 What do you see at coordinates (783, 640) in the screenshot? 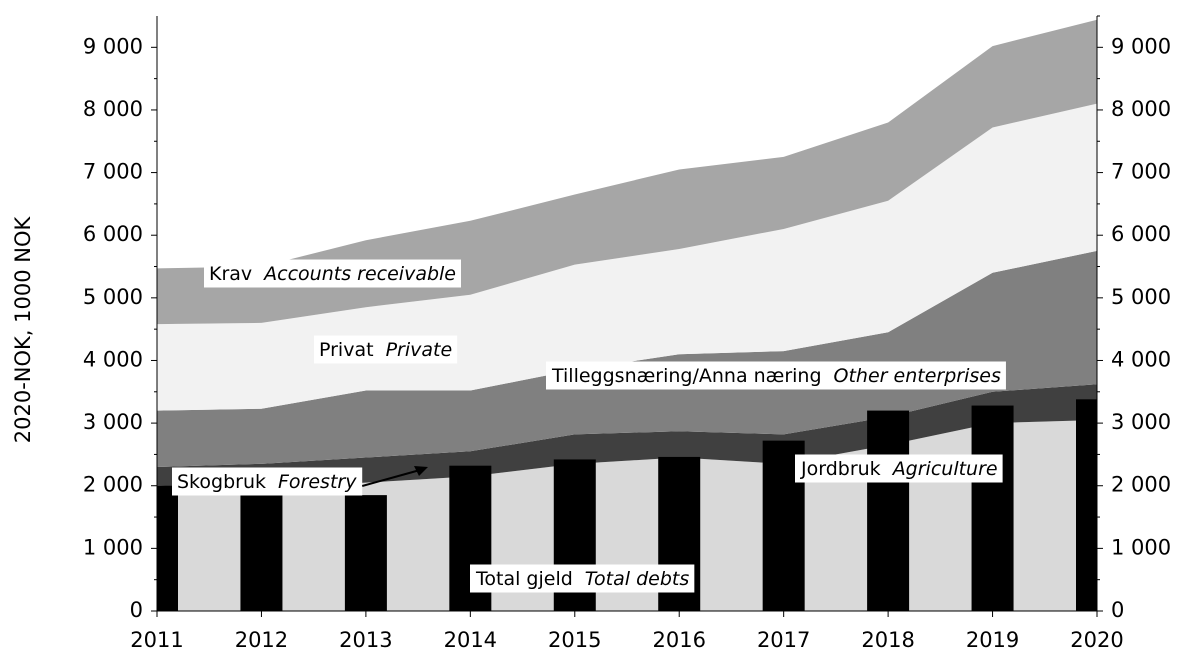
I see `x-tick-label: 2017` at bounding box center [783, 640].